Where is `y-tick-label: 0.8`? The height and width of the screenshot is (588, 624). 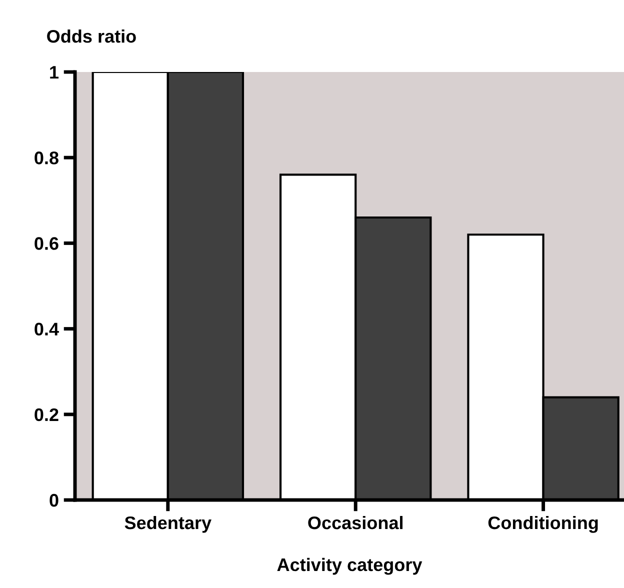 y-tick-label: 0.8 is located at coordinates (46, 158).